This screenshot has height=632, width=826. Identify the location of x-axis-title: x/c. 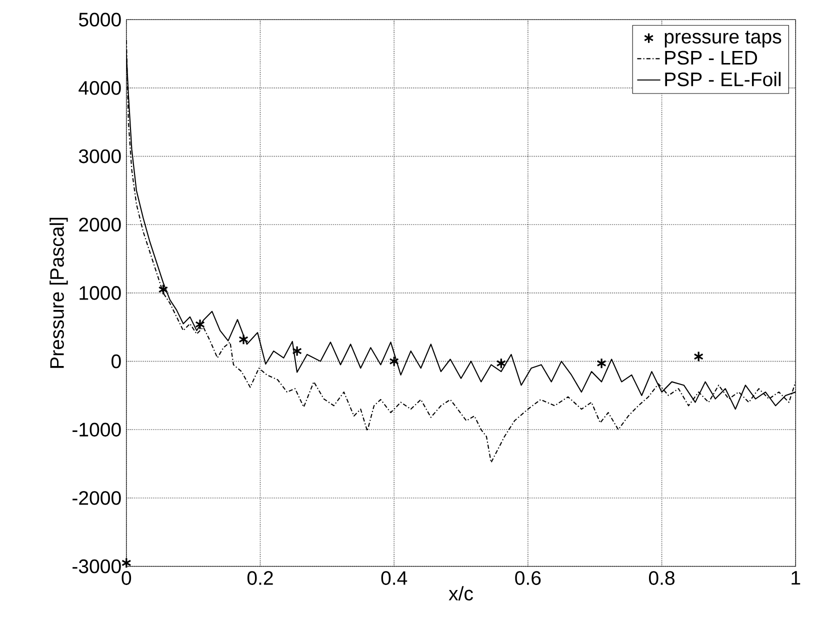
(460, 593).